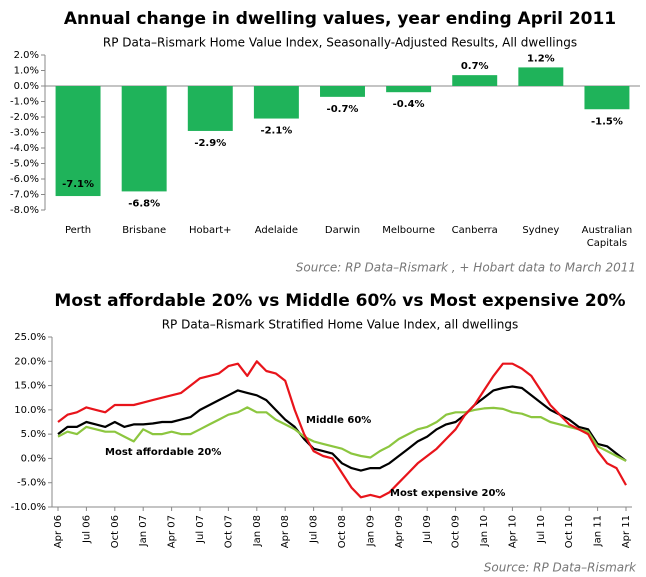 This screenshot has width=646, height=577. Describe the element at coordinates (342, 531) in the screenshot. I see `x-tick-label: Oct 08` at that location.